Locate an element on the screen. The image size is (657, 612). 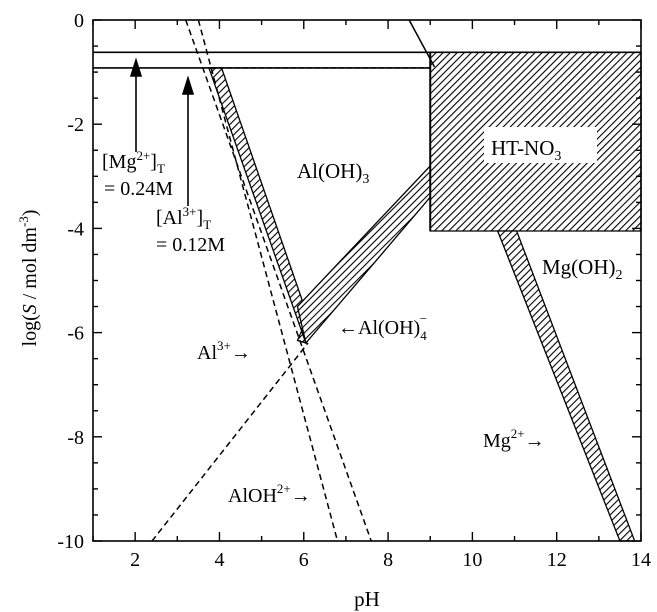
mgoh2-main: Mg(OH) is located at coordinates (579, 267).